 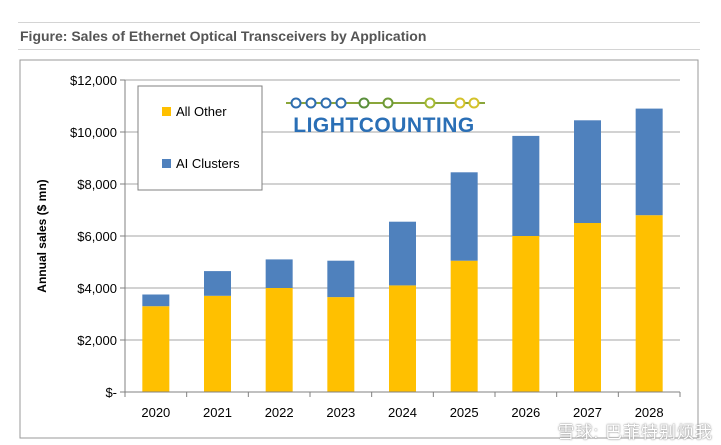 What do you see at coordinates (587, 412) in the screenshot?
I see `x-tick-label: 2027` at bounding box center [587, 412].